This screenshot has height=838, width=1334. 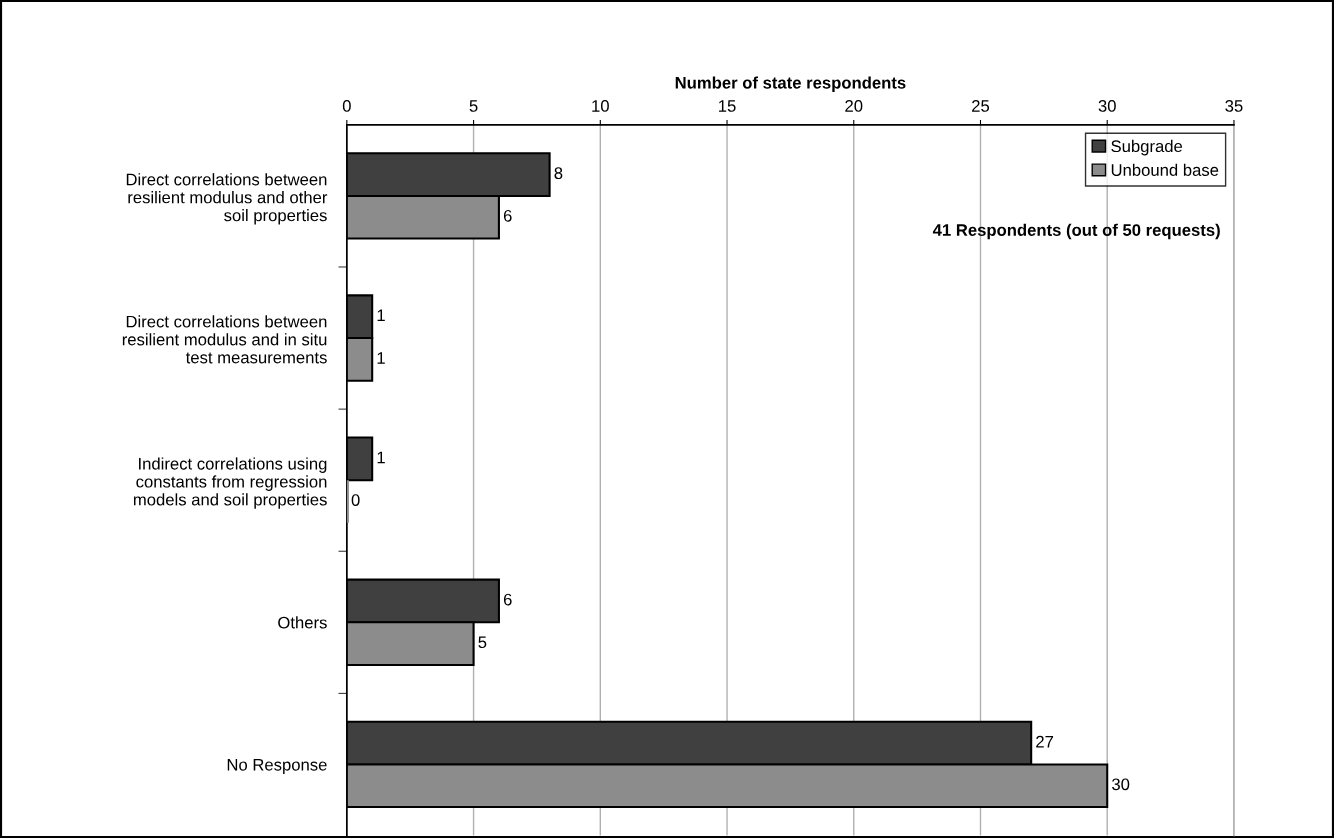 I want to click on y-tick-label: No Response, so click(x=277, y=766).